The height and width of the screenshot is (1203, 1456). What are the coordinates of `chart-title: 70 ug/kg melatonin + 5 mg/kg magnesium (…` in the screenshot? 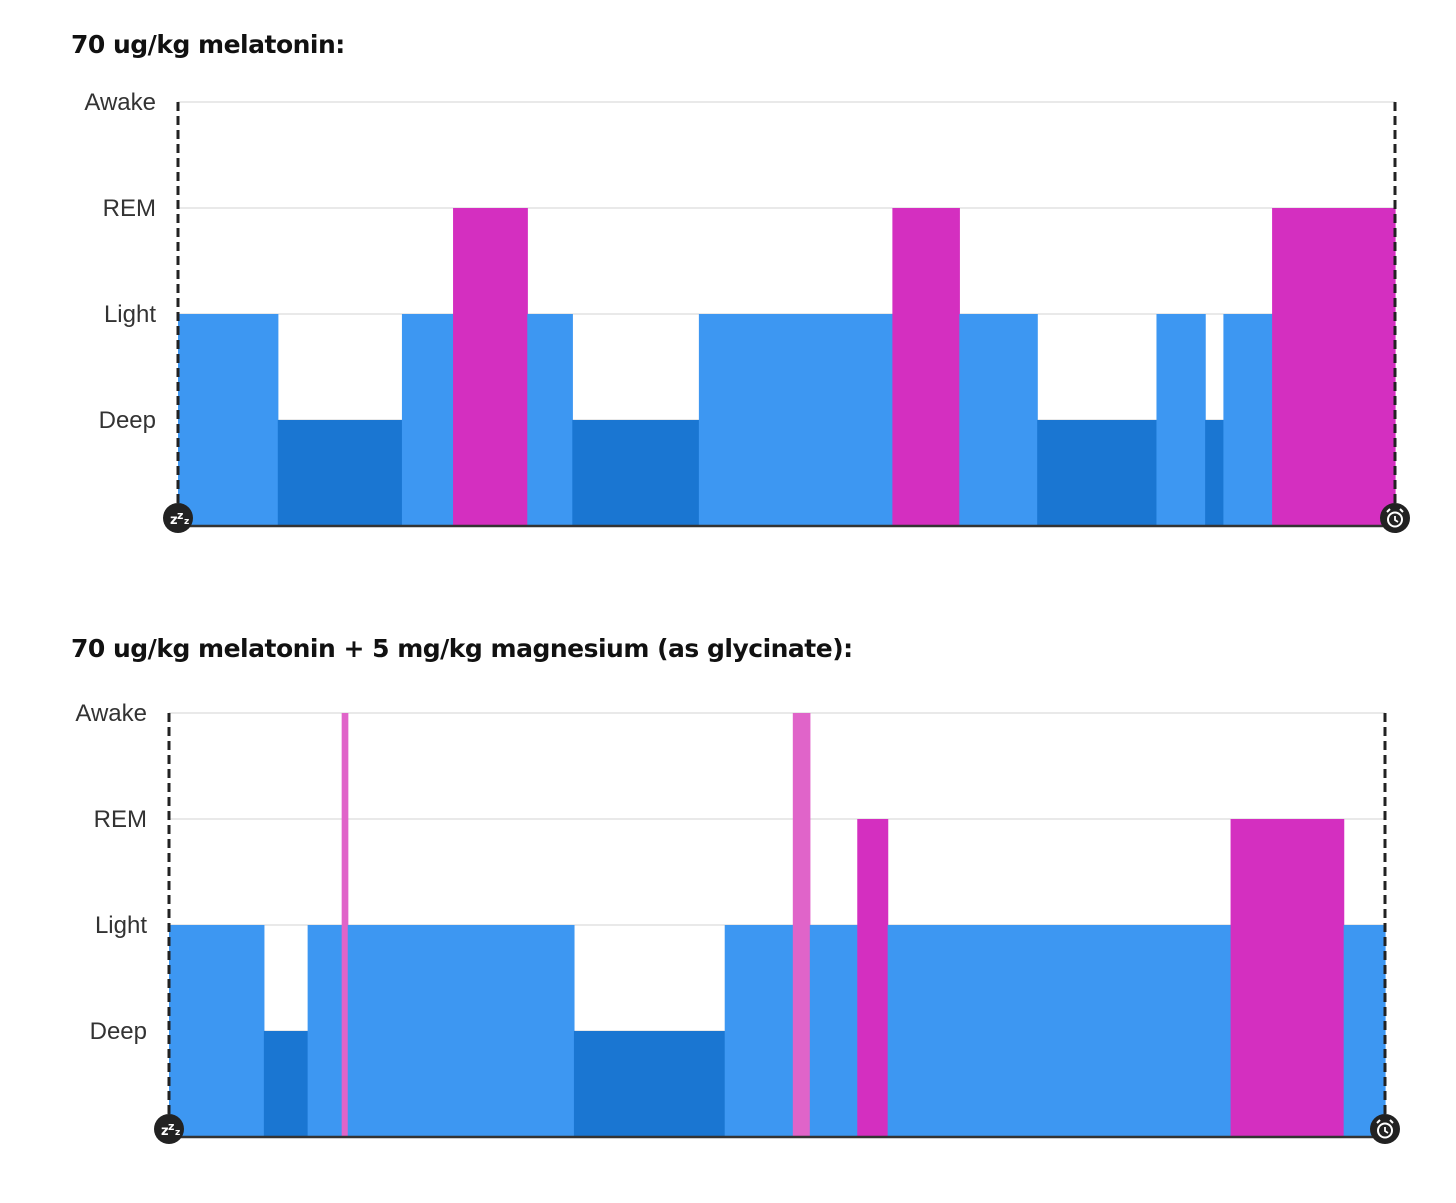 It's located at (462, 648).